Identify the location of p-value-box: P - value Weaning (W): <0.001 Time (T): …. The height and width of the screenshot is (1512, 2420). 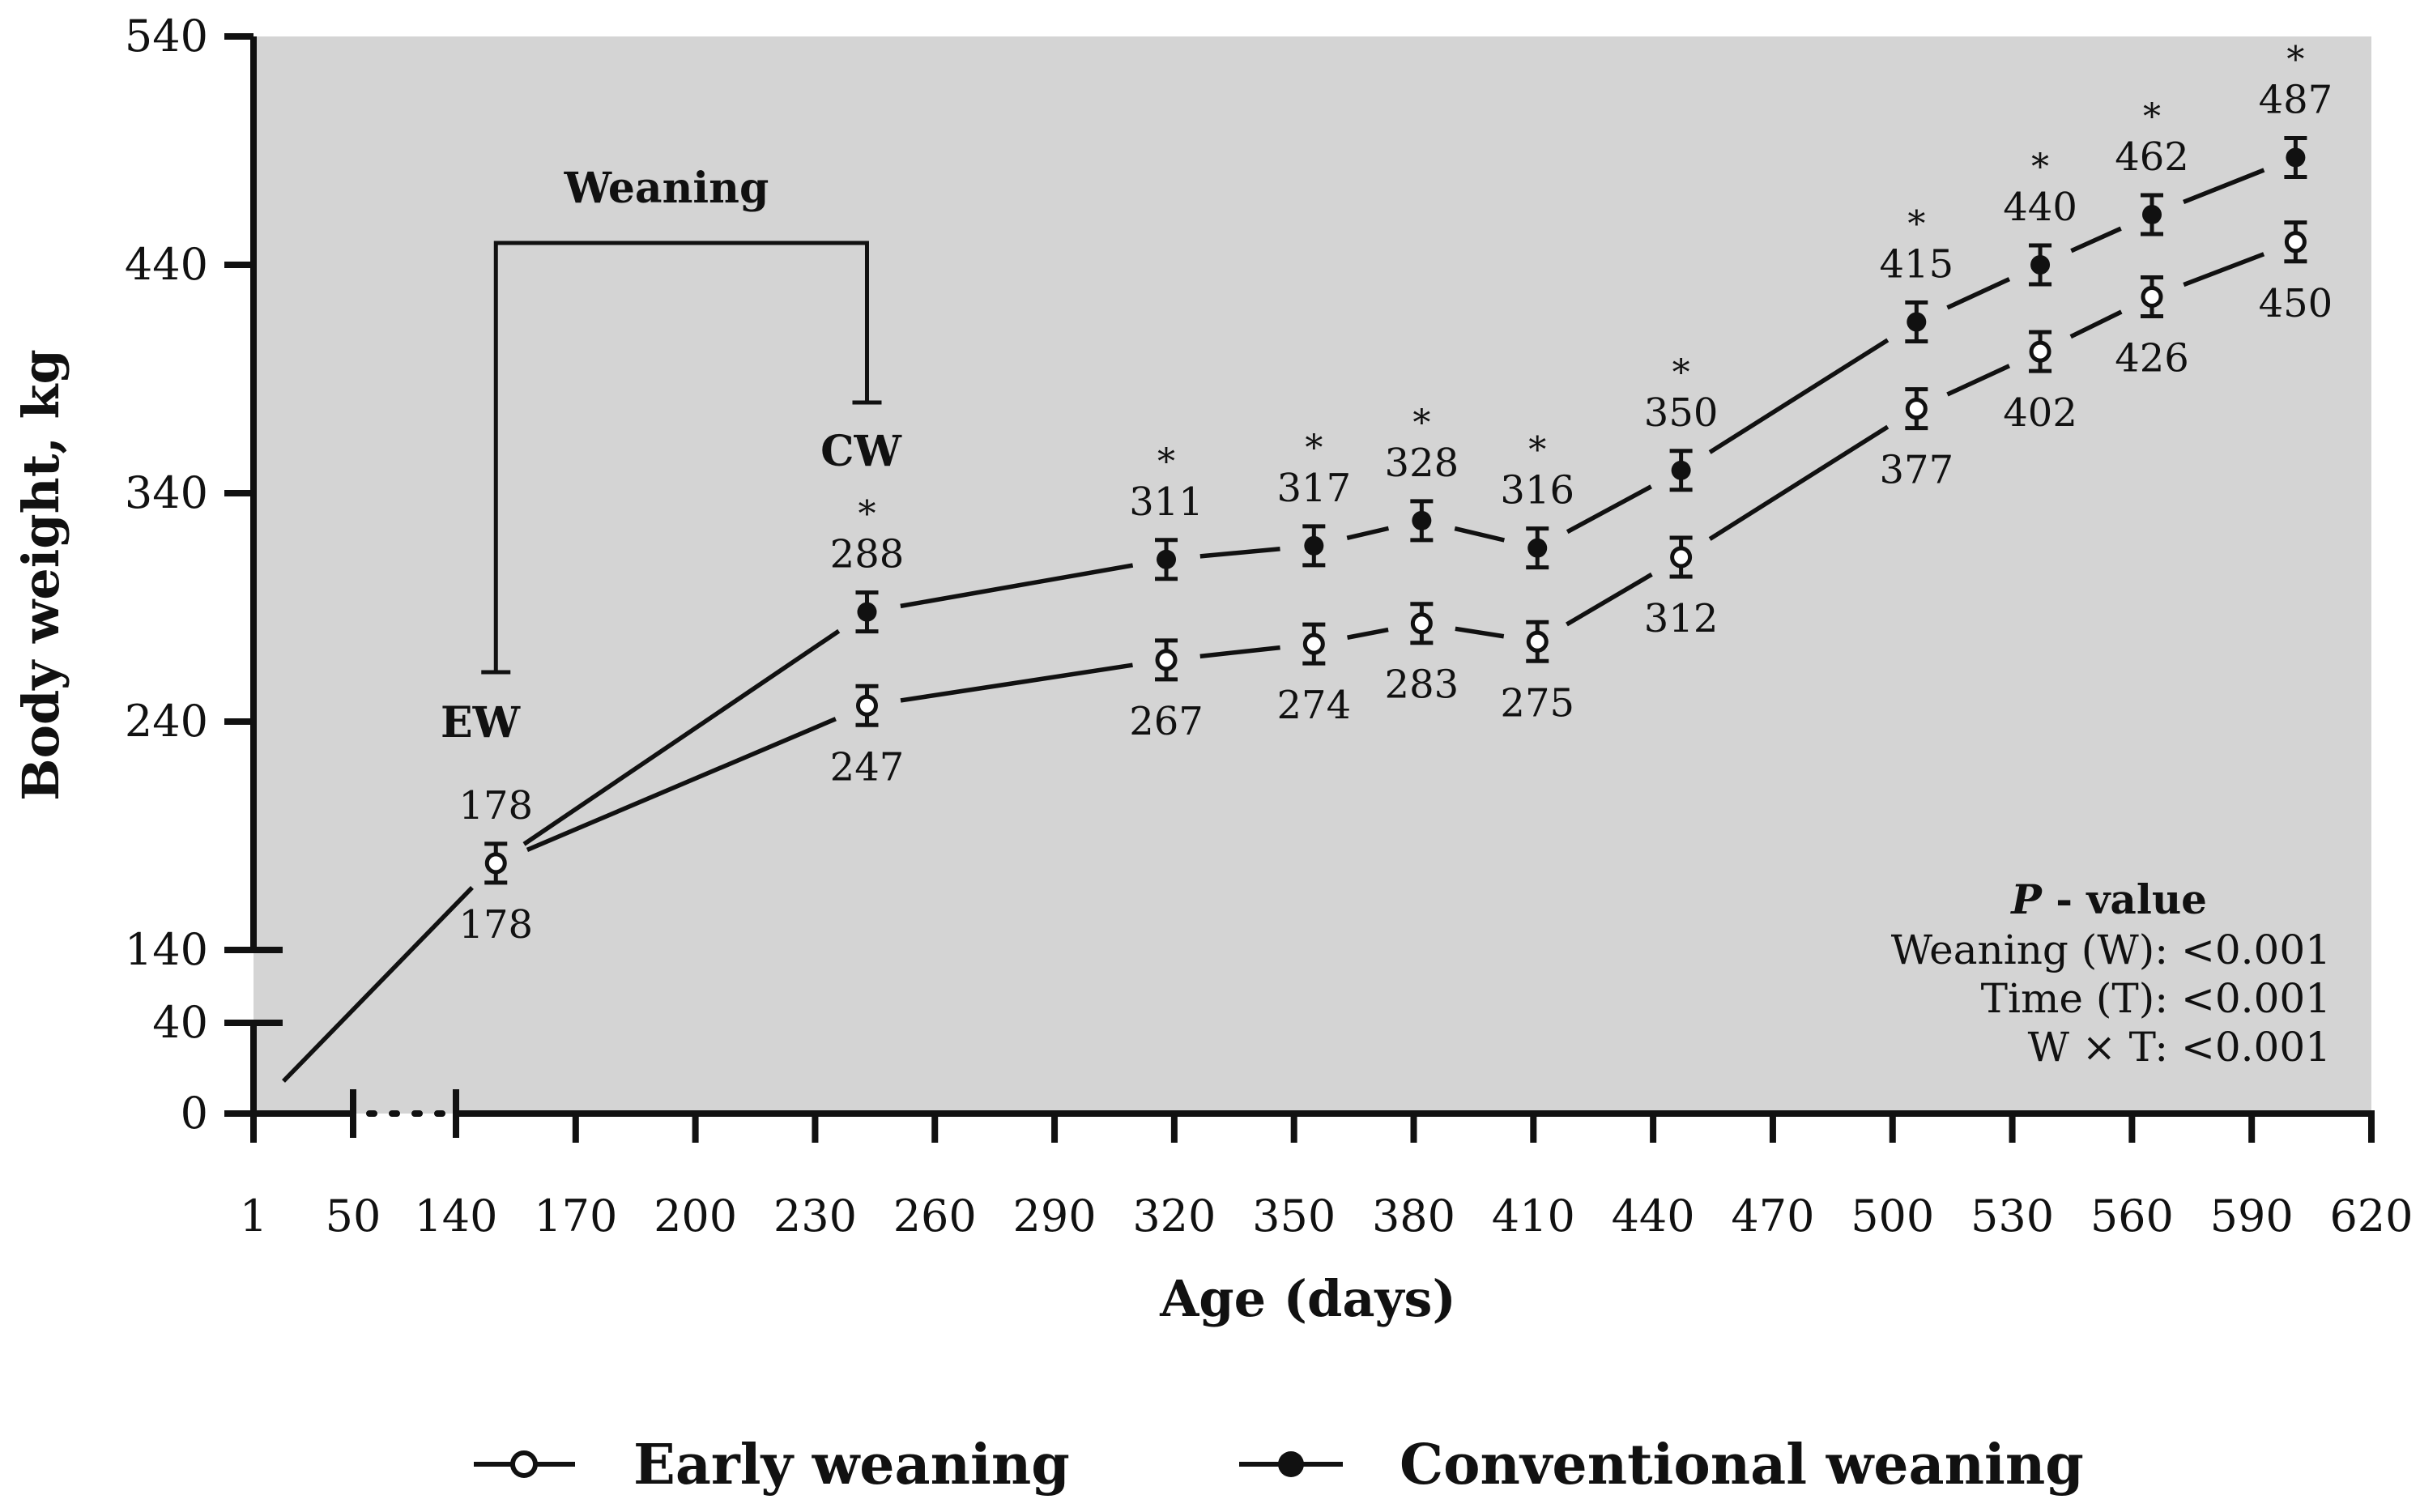
(2111, 973).